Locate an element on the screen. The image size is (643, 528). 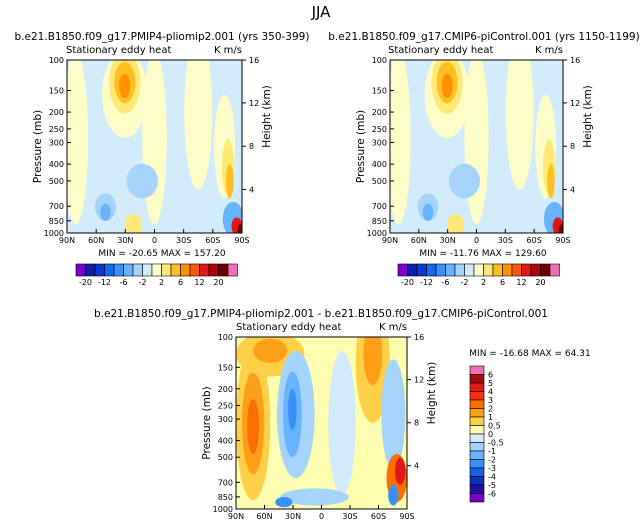
colorbar-label: -1 is located at coordinates (492, 451).